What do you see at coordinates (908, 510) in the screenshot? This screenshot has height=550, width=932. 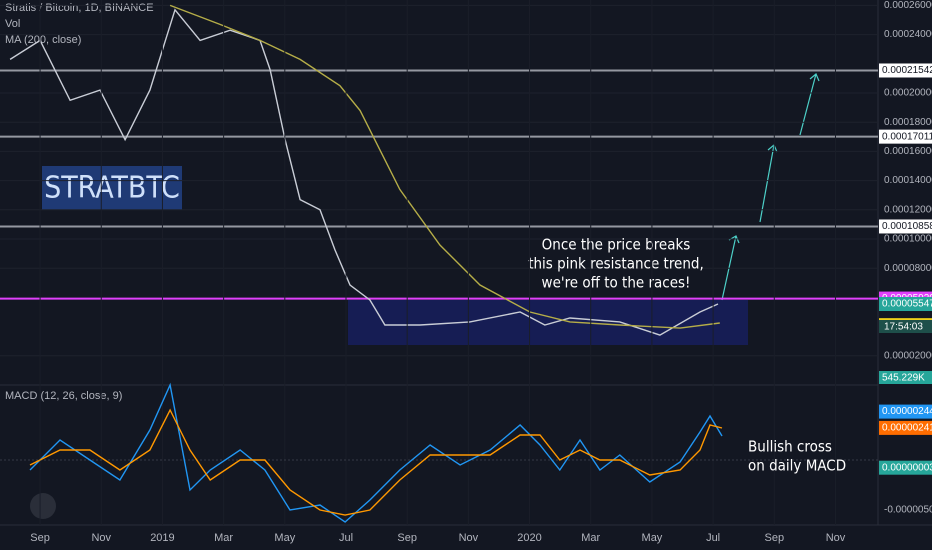 I see `y-tick-label: -0.00000500` at bounding box center [908, 510].